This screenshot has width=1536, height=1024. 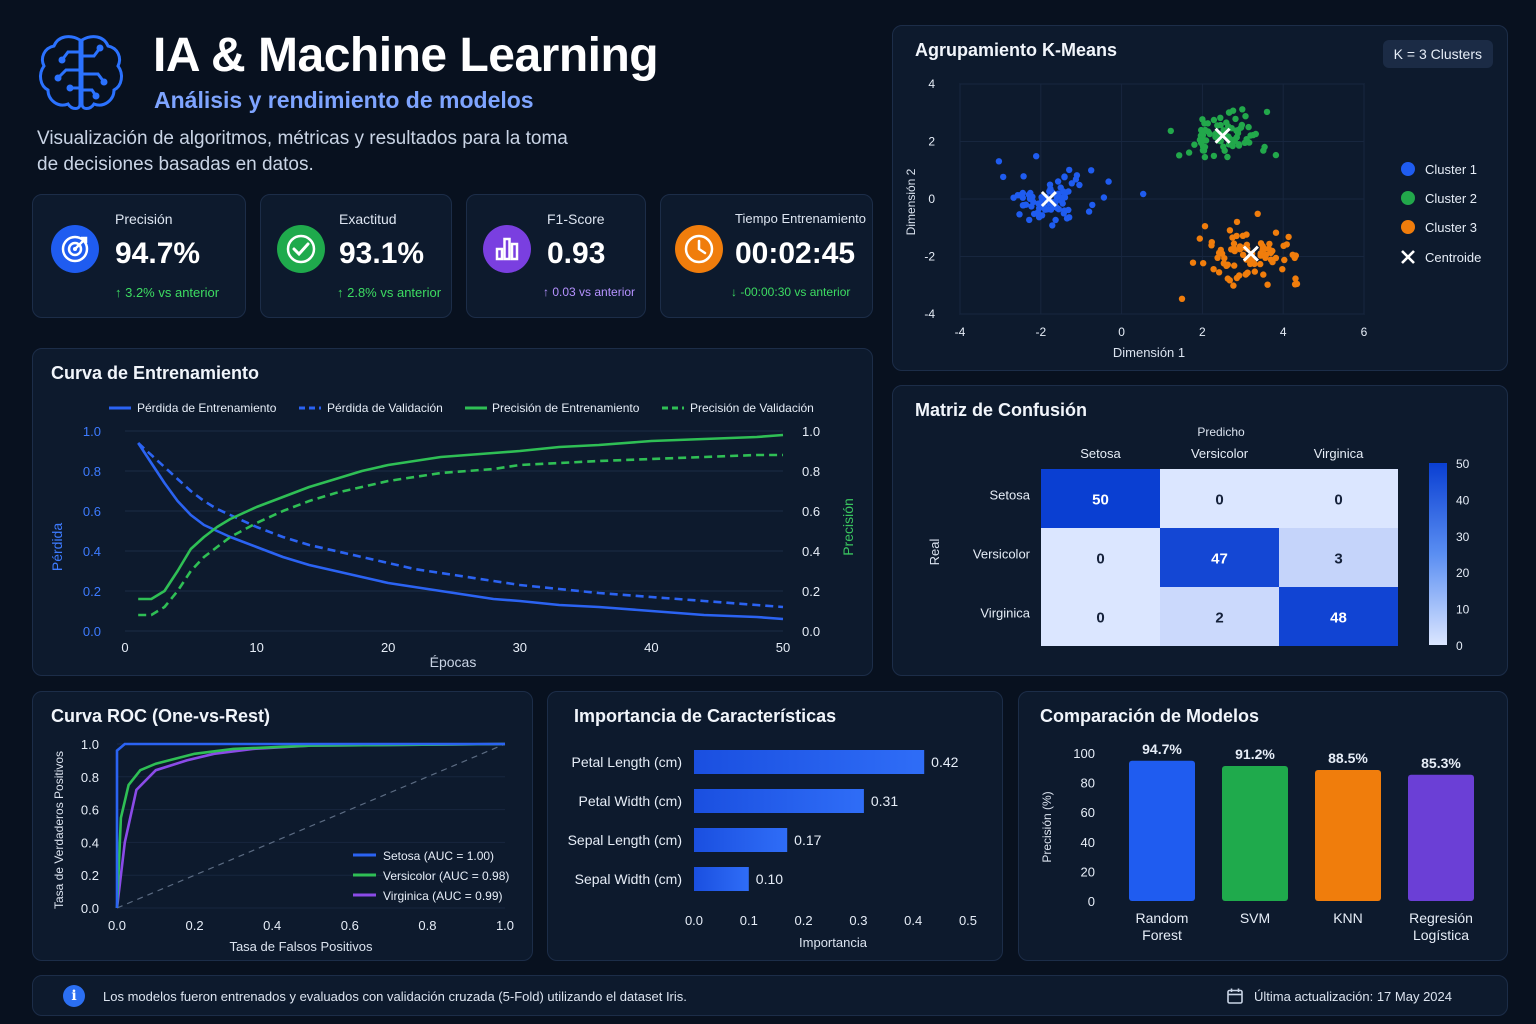 I want to click on metric-value: 00:02:45, so click(x=795, y=253).